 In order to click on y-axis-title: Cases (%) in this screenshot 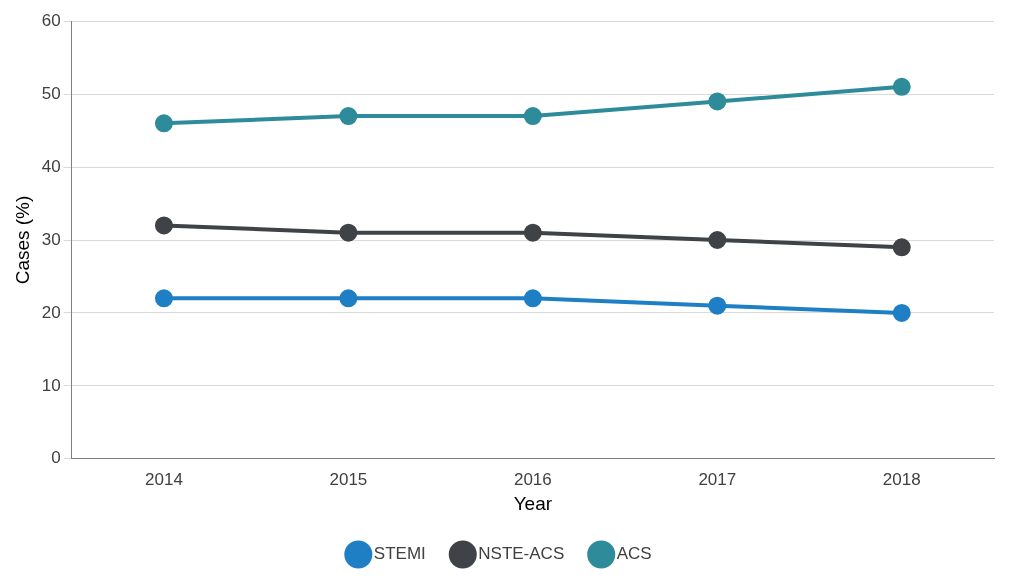, I will do `click(22, 240)`.